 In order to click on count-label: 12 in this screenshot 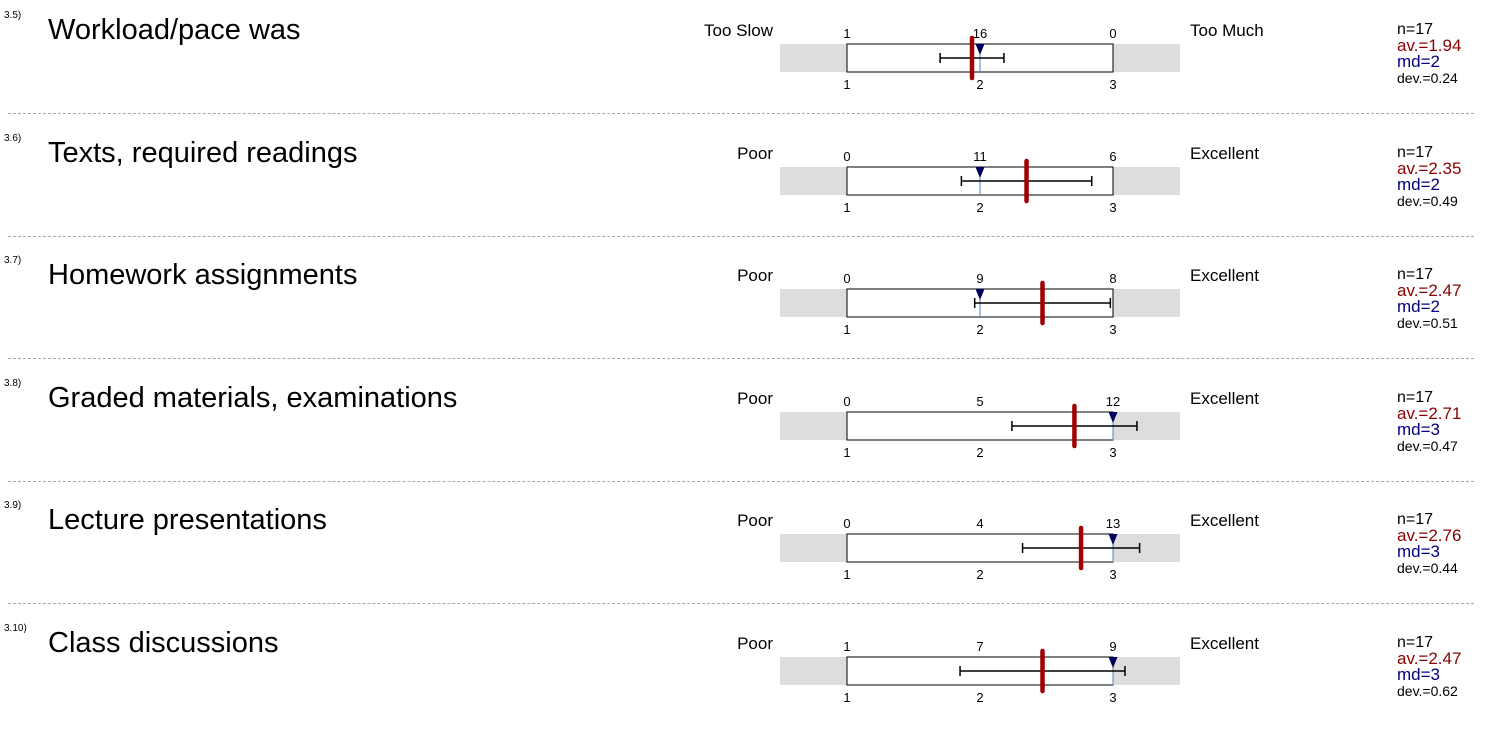, I will do `click(1113, 401)`.